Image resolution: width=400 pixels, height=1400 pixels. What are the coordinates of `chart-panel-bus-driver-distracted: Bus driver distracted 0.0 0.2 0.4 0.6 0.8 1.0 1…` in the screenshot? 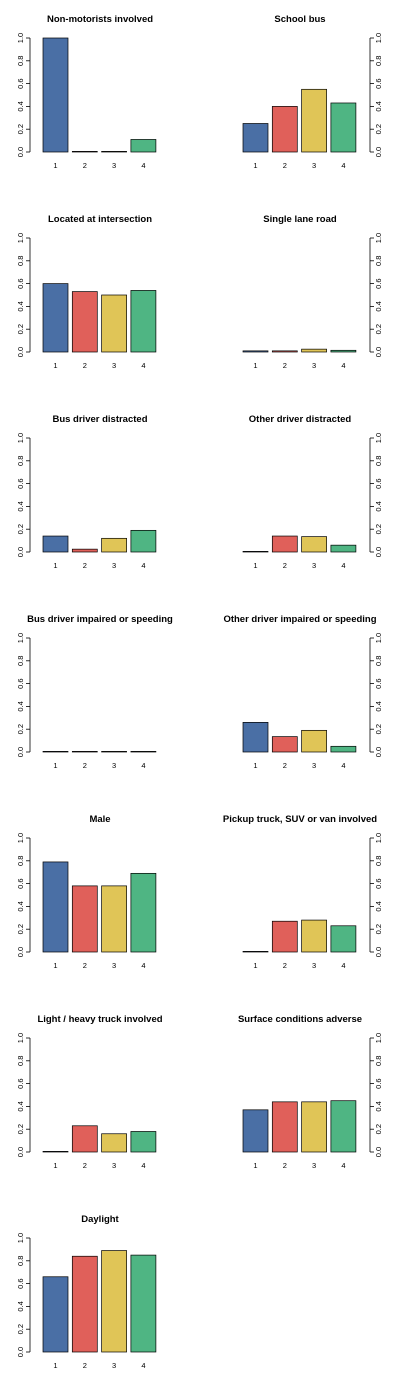 It's located at (86, 492).